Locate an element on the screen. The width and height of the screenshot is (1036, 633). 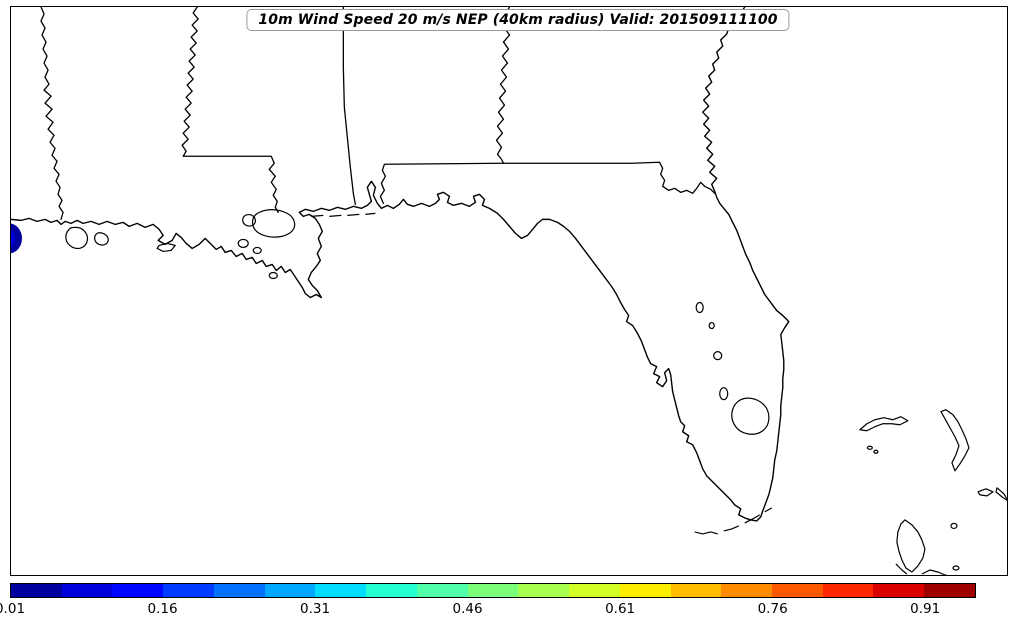
state-border-alabama-georgia is located at coordinates (503, 85).